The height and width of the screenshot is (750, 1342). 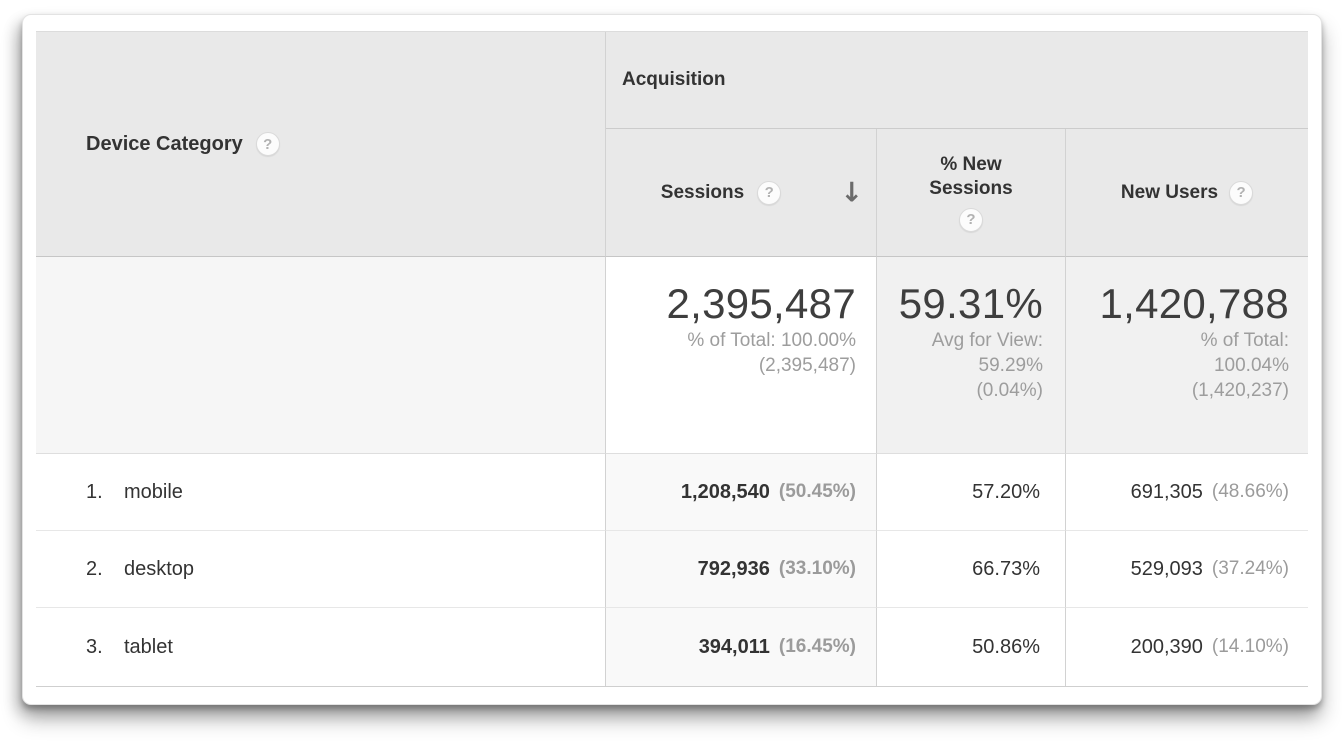 What do you see at coordinates (321, 355) in the screenshot?
I see `summary-dimension-cell` at bounding box center [321, 355].